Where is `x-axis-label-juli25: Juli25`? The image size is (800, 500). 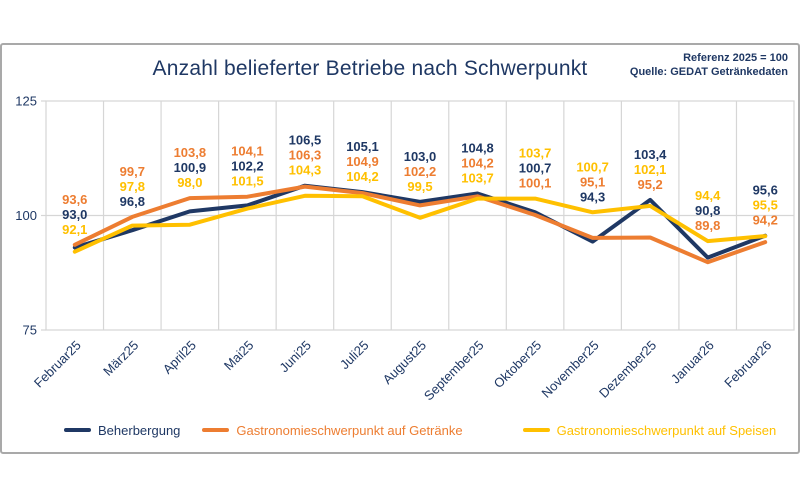
x-axis-label-juli25: Juli25 is located at coordinates (354, 355).